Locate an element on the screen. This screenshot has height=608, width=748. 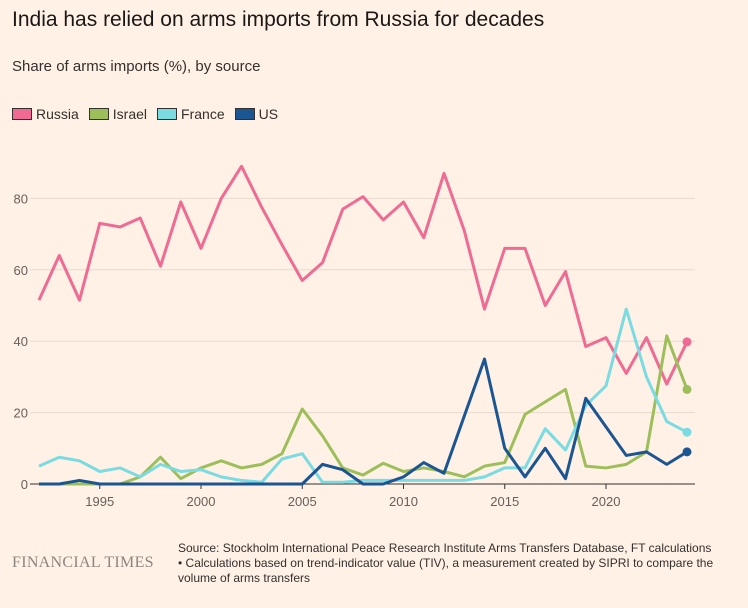
legend-item-us: US is located at coordinates (256, 114).